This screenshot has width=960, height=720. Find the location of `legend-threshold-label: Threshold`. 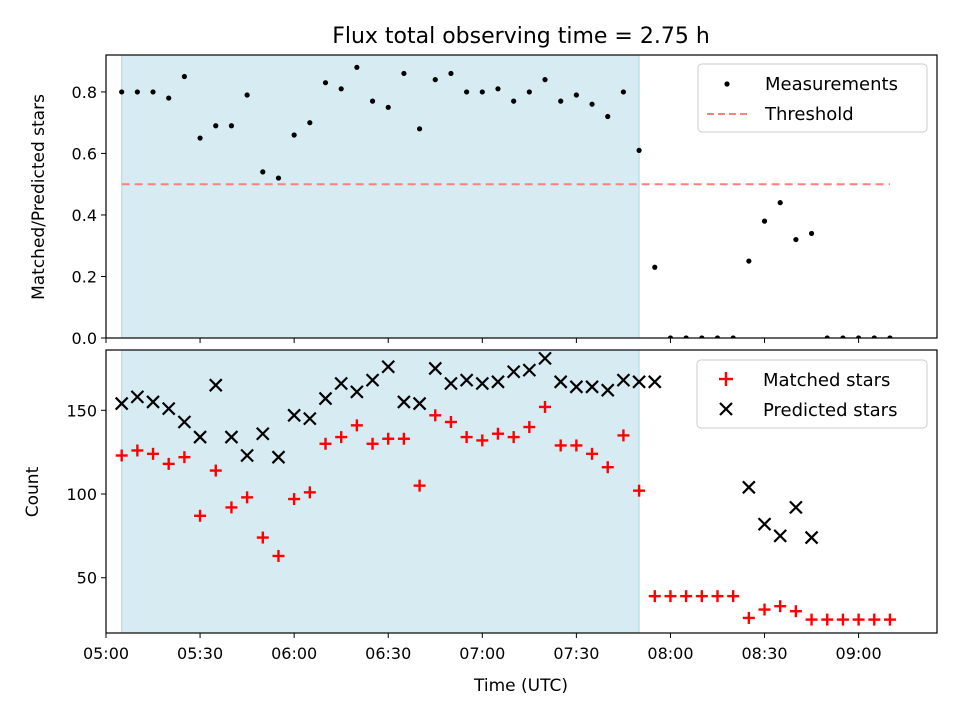

legend-threshold-label: Threshold is located at coordinates (809, 114).